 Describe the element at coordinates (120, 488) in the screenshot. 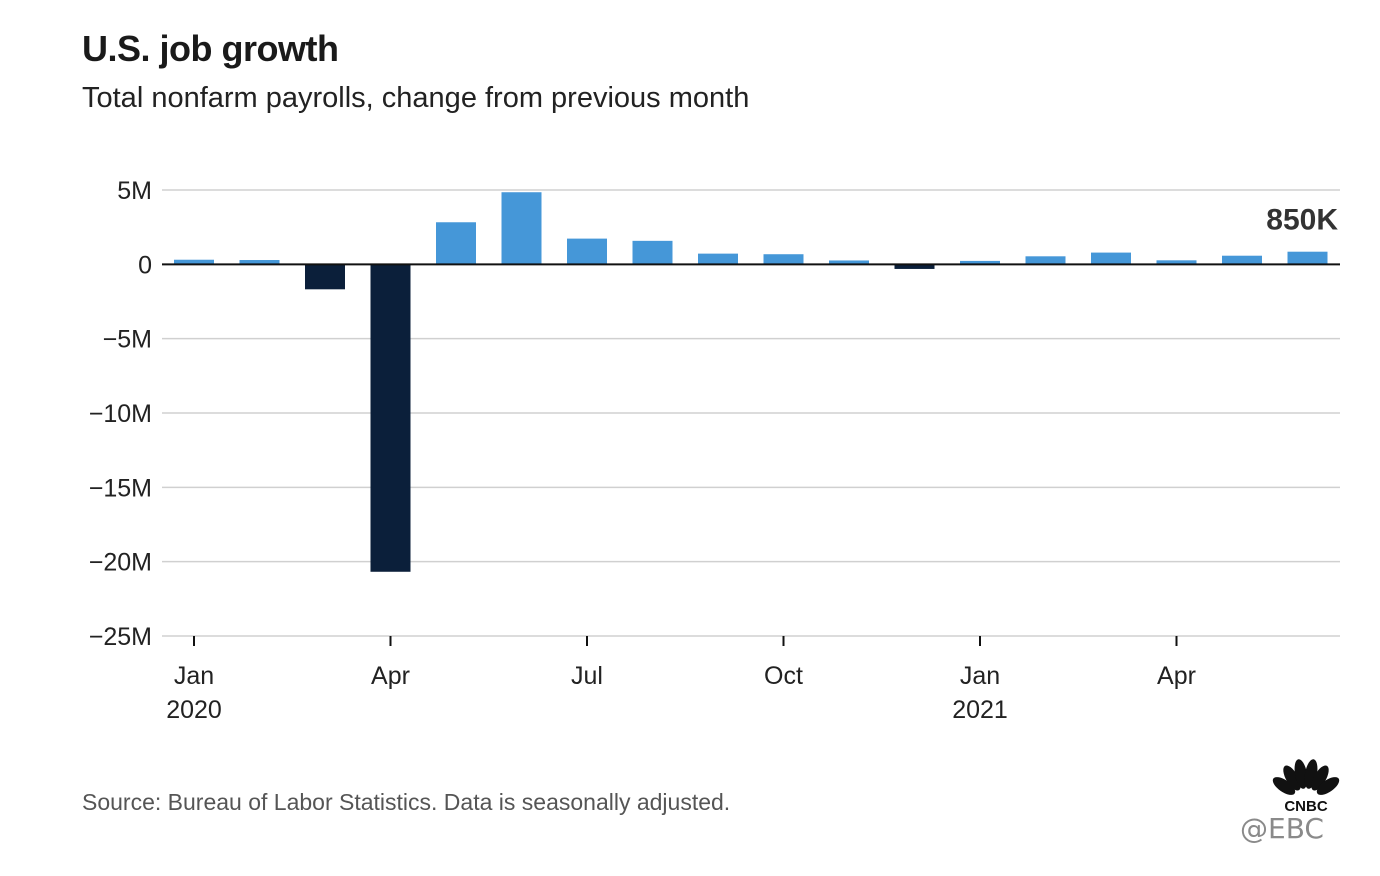

I see `y-tick-label: −15M` at that location.